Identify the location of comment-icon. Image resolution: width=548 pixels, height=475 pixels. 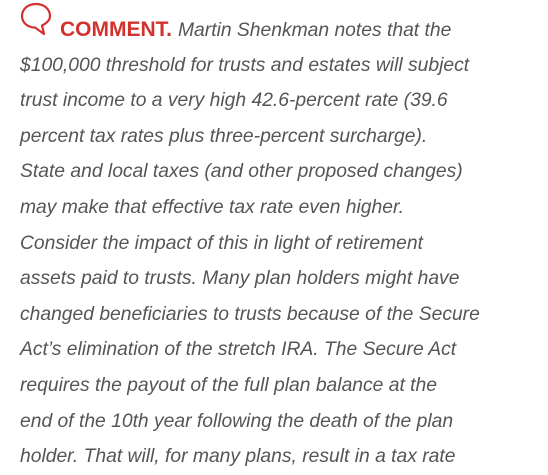
(36, 19).